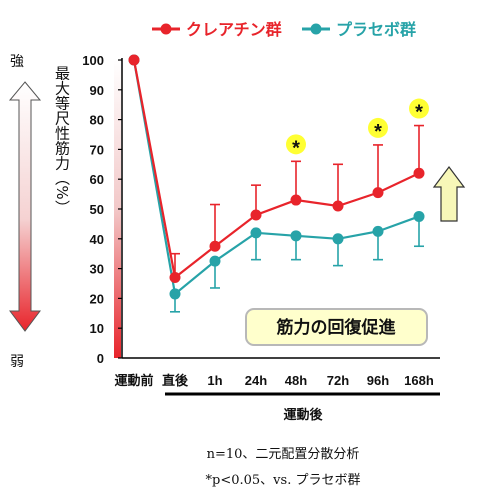 The width and height of the screenshot is (479, 500). What do you see at coordinates (17, 362) in the screenshot?
I see `weak-label: 弱` at bounding box center [17, 362].